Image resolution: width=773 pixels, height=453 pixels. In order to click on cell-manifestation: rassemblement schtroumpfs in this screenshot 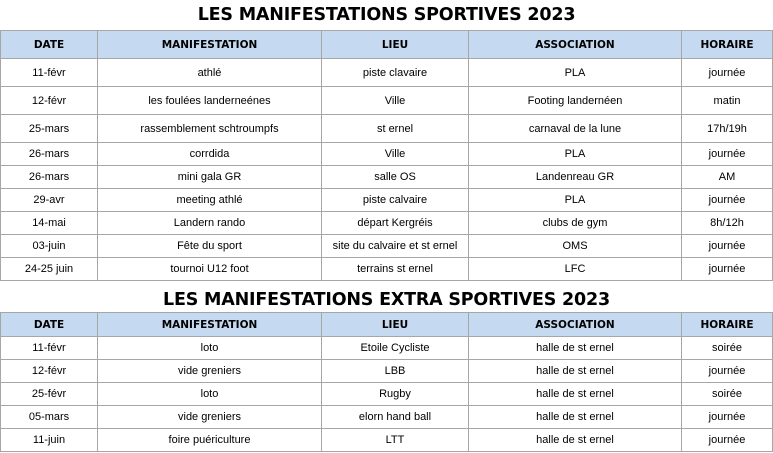, I will do `click(209, 128)`.